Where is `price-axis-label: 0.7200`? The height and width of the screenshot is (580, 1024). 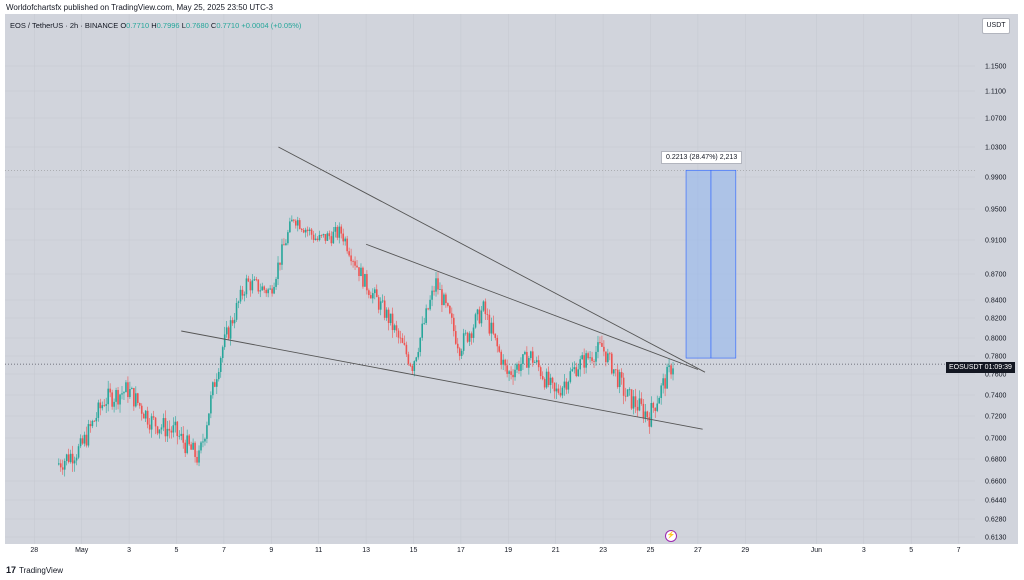 price-axis-label: 0.7200 is located at coordinates (996, 417).